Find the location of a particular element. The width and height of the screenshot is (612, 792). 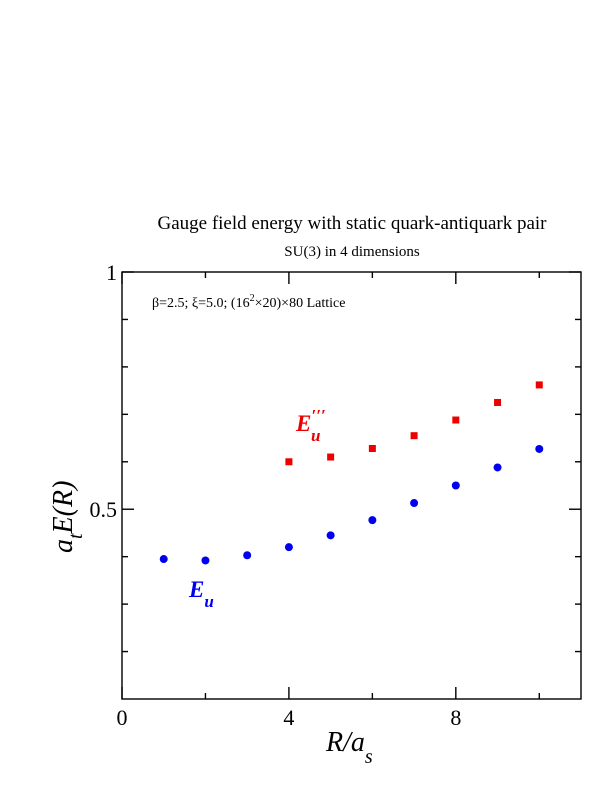

y-axis-label-sub: t is located at coordinates (76, 536).